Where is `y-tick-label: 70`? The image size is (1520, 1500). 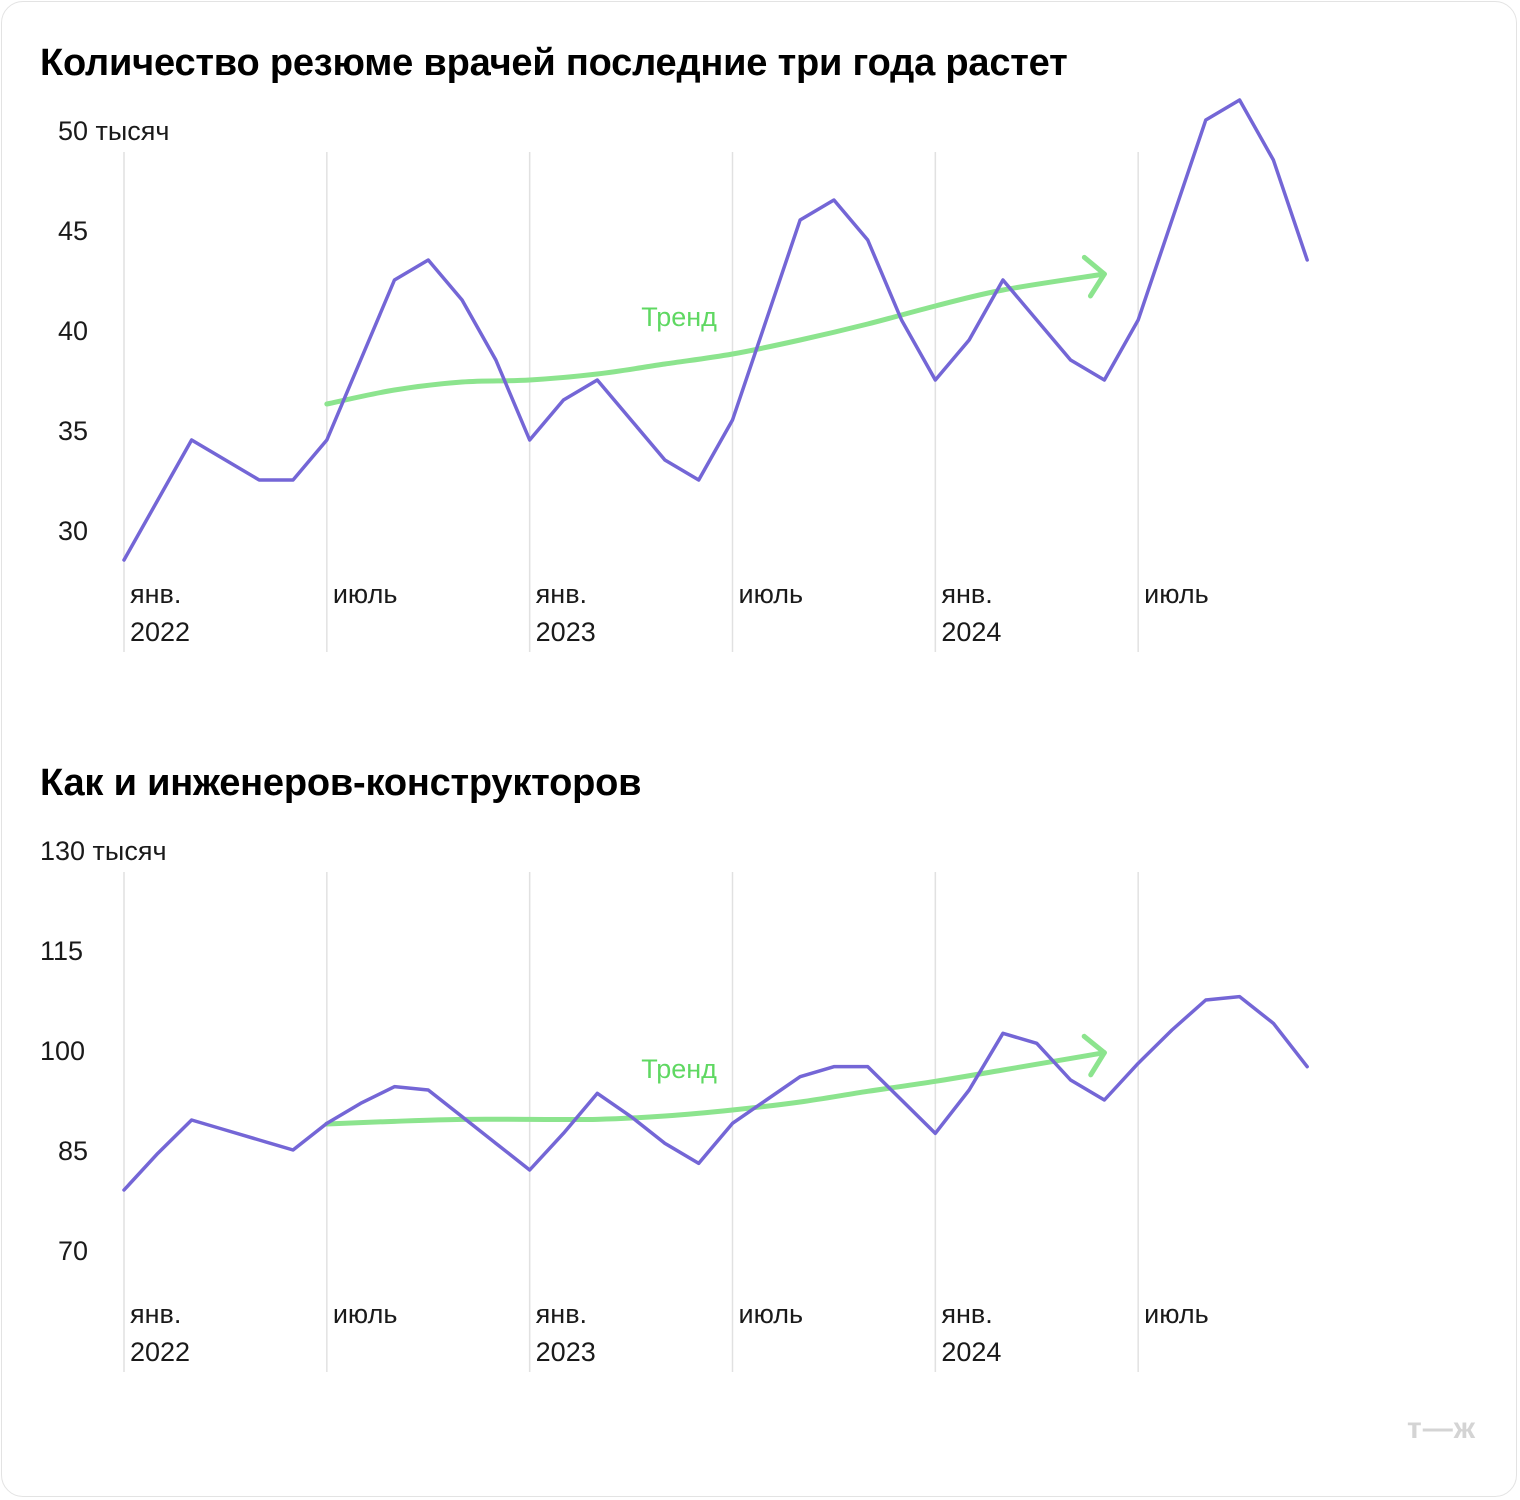 y-tick-label: 70 is located at coordinates (73, 1251).